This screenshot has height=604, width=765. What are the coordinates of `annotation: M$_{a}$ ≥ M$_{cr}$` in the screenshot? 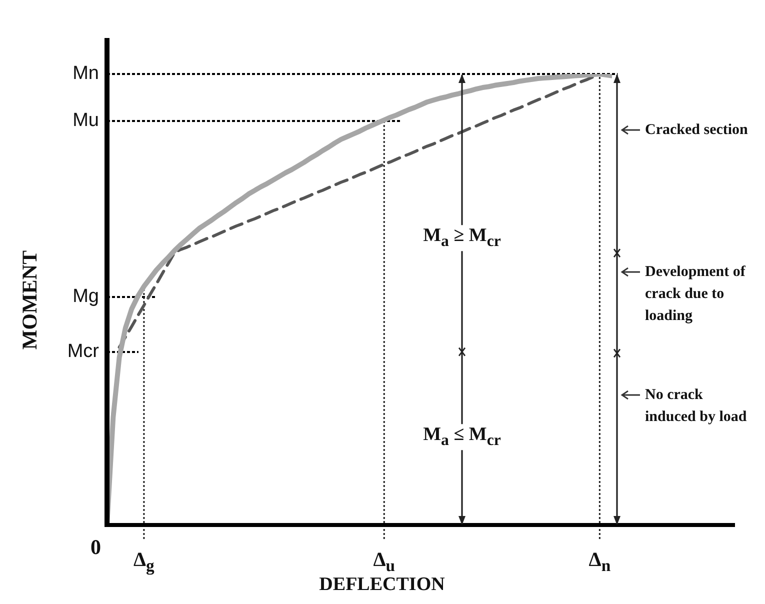 It's located at (462, 238).